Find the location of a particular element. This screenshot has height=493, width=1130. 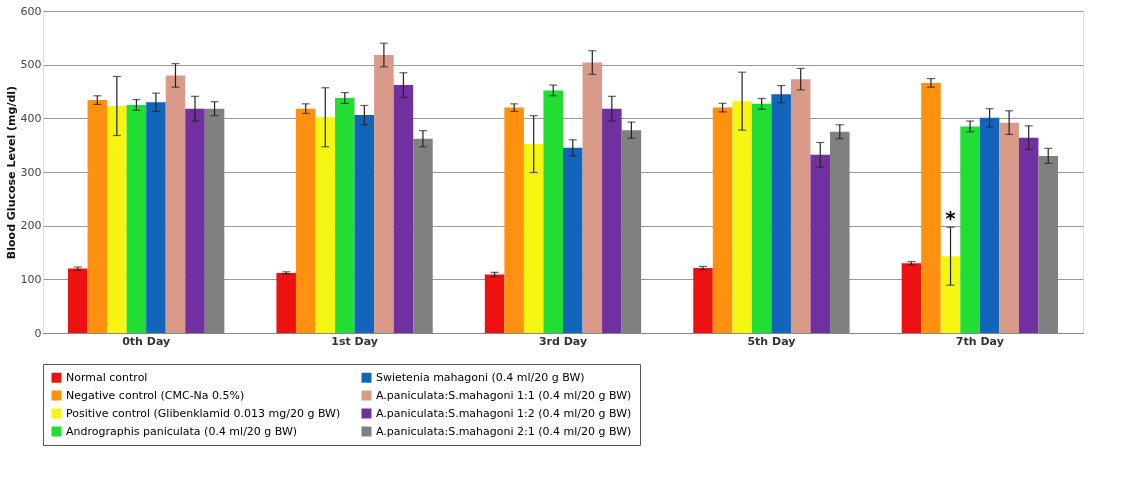

legend-label: Swietenia mahagoni (0.4 ml/20 g BW) is located at coordinates (480, 377).